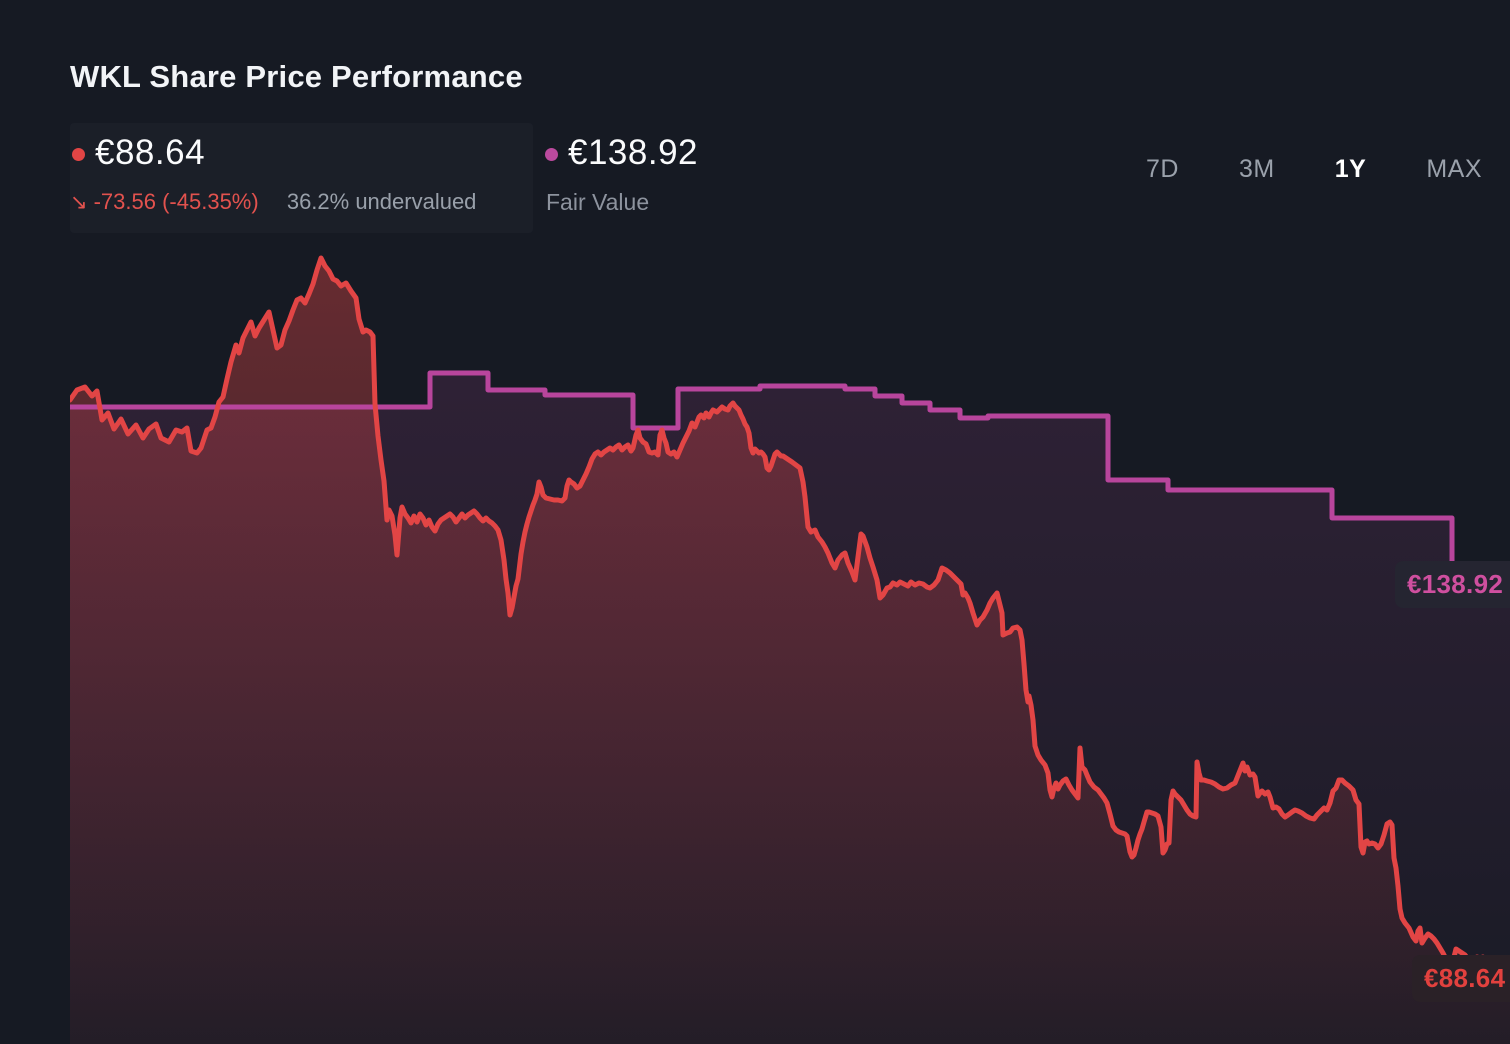  Describe the element at coordinates (1454, 169) in the screenshot. I see `range-button-max: MAX` at that location.